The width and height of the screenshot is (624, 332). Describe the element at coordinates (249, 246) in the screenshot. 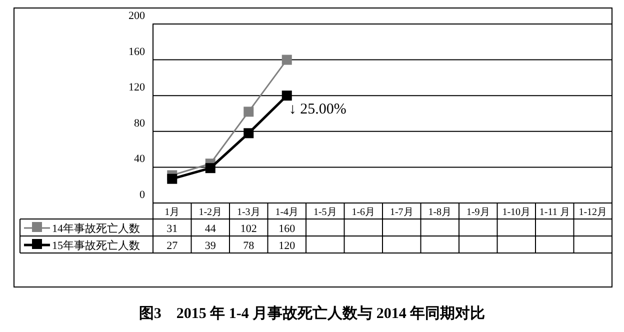

I see `data-label: 78` at that location.